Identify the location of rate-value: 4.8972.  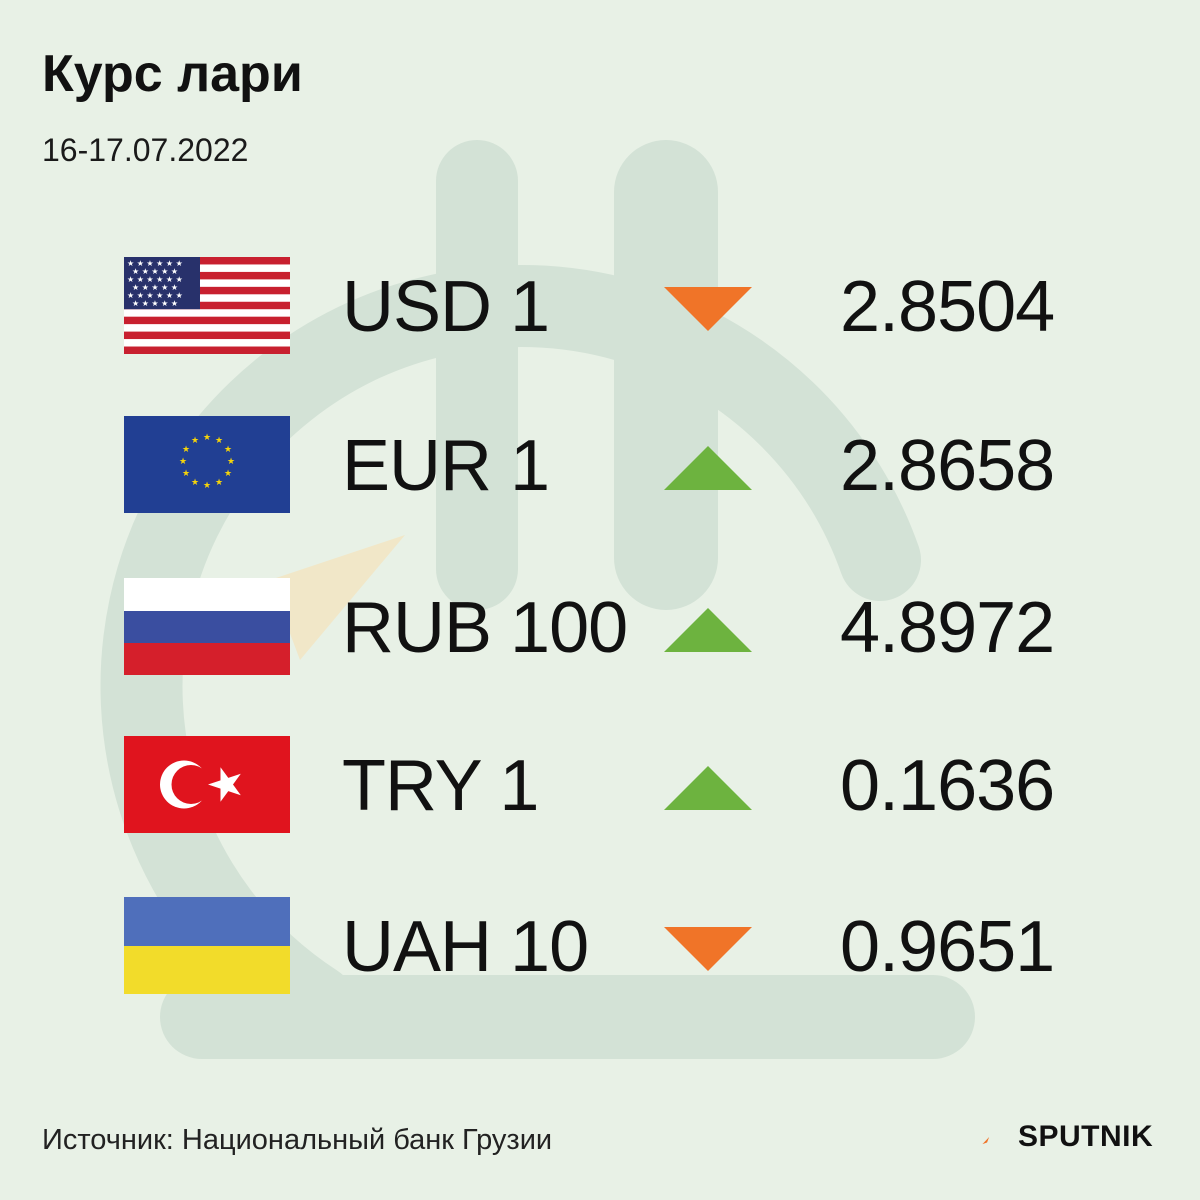
(947, 628).